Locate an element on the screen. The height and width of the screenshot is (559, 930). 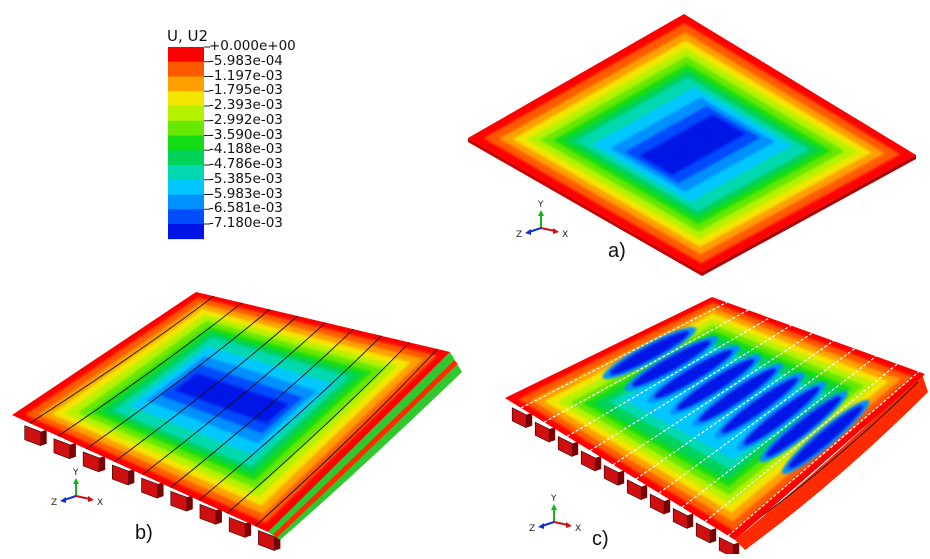
legend-entry-label: -5.983e-04 is located at coordinates (246, 60).